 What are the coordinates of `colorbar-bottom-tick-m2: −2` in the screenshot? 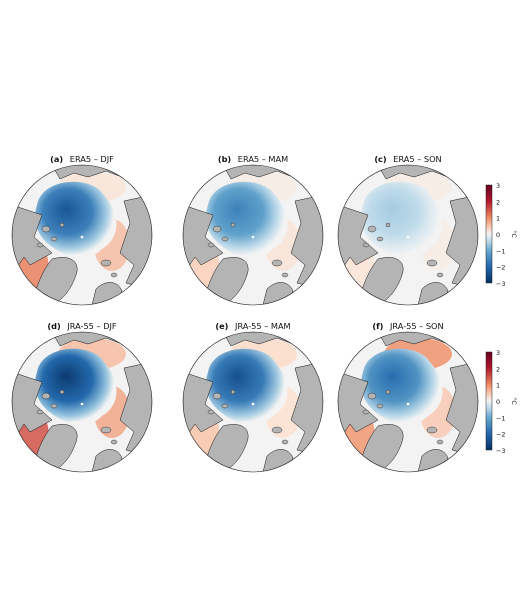 It's located at (500, 435).